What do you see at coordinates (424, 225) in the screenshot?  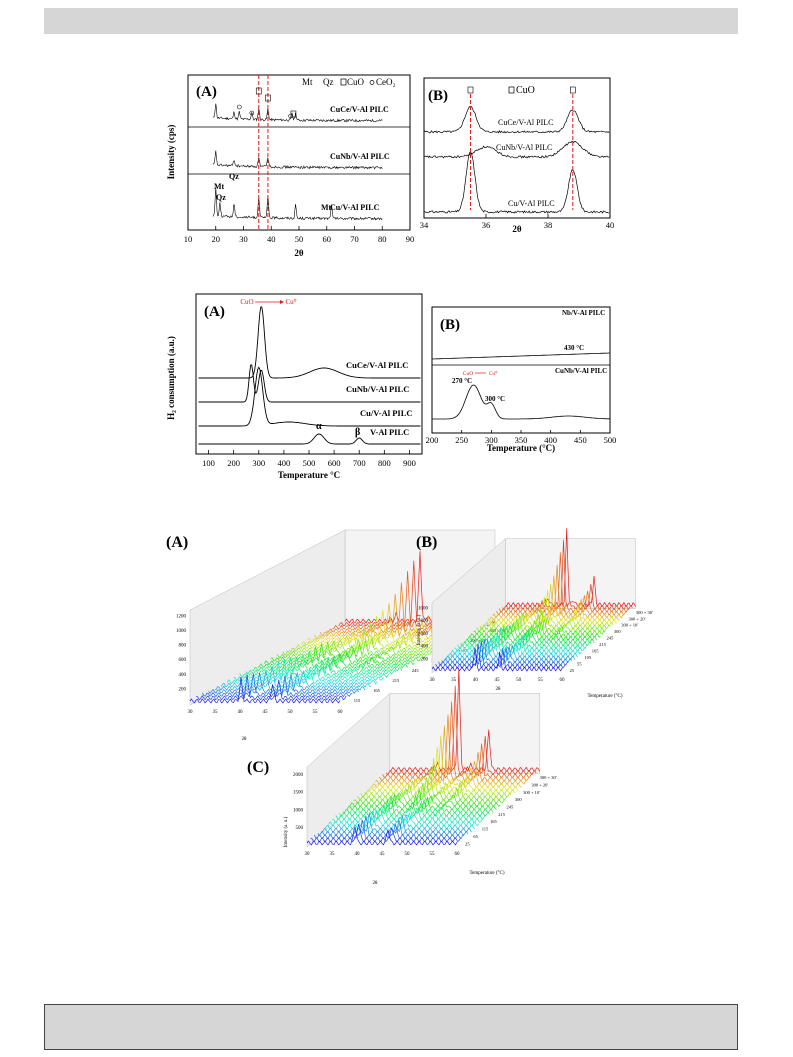 I see `x-tick-label: 34` at bounding box center [424, 225].